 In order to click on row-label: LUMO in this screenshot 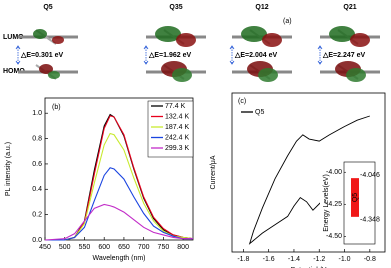, I will do `click(13, 37)`.